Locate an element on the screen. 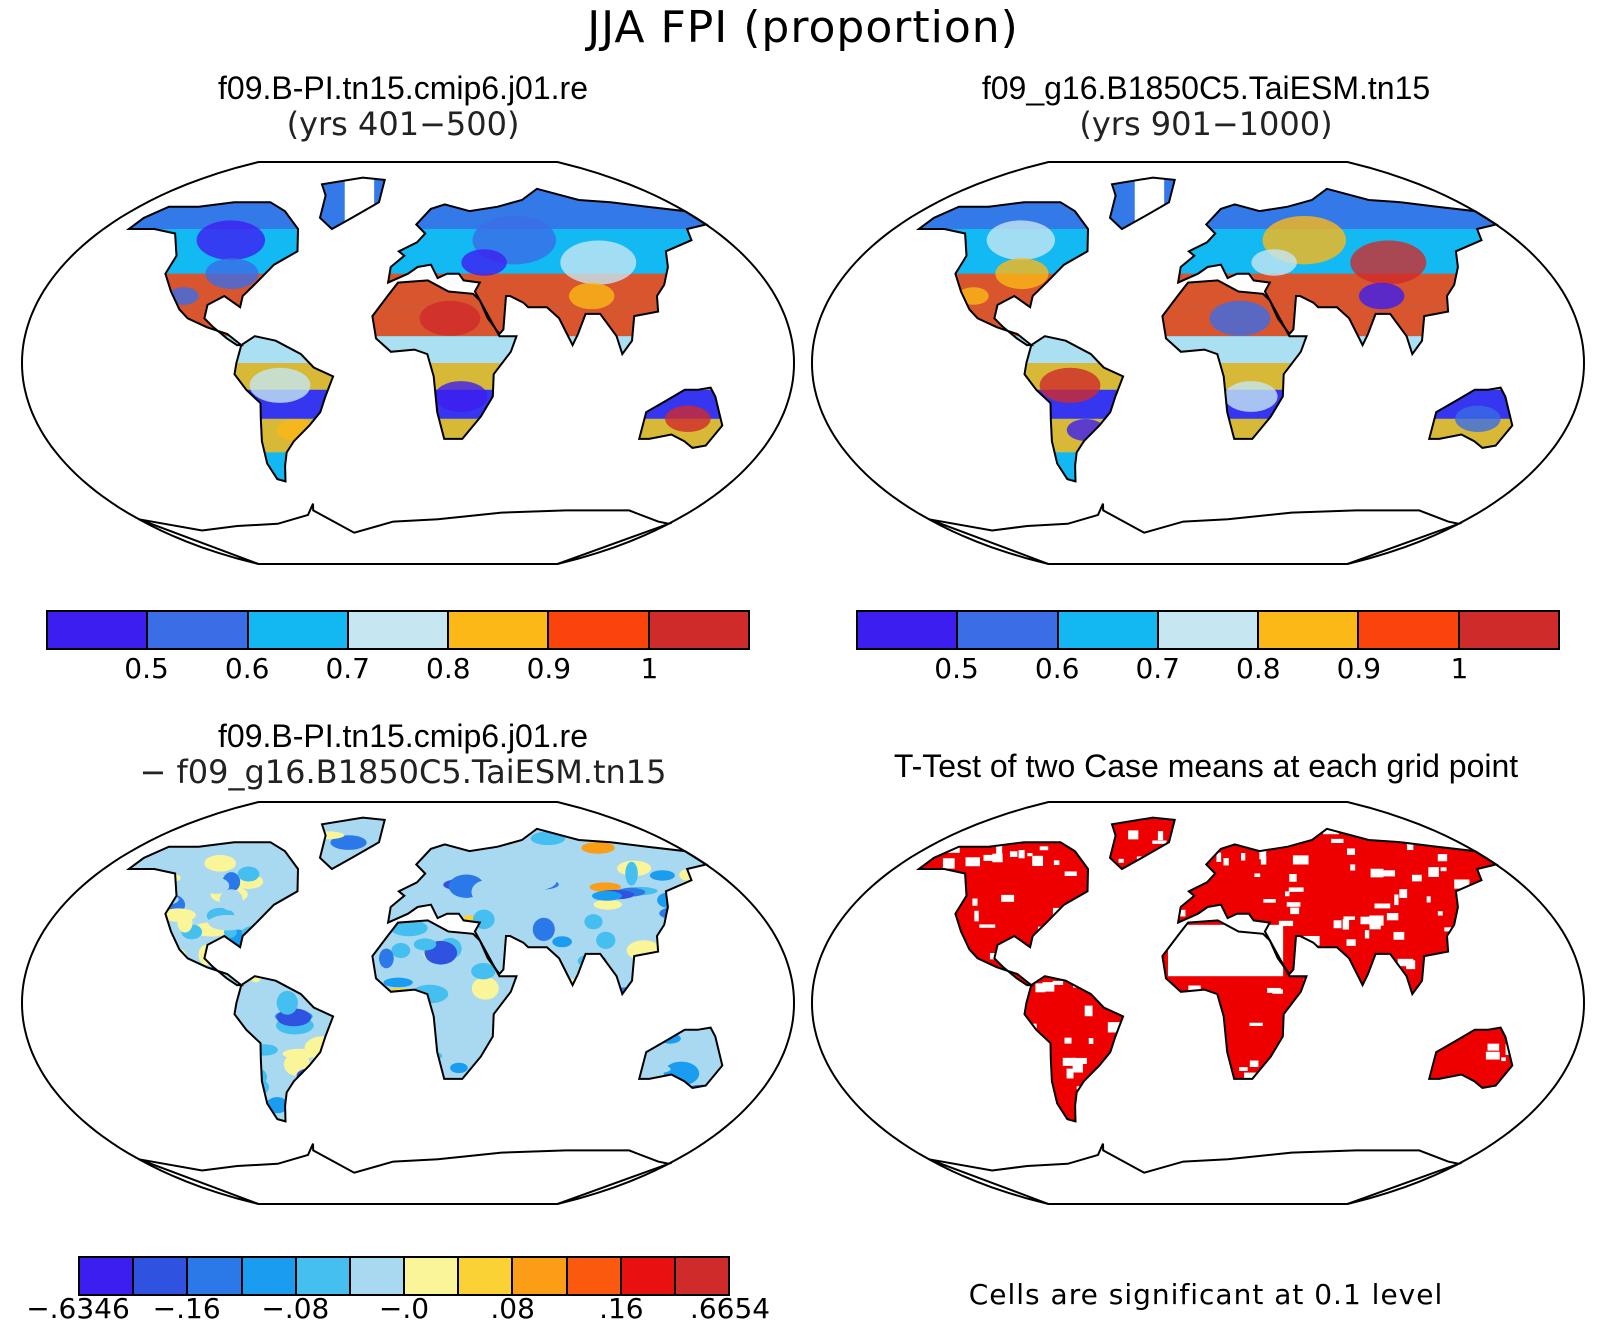 The width and height of the screenshot is (1606, 1328). colorbar-top-left-swatch is located at coordinates (499, 630).